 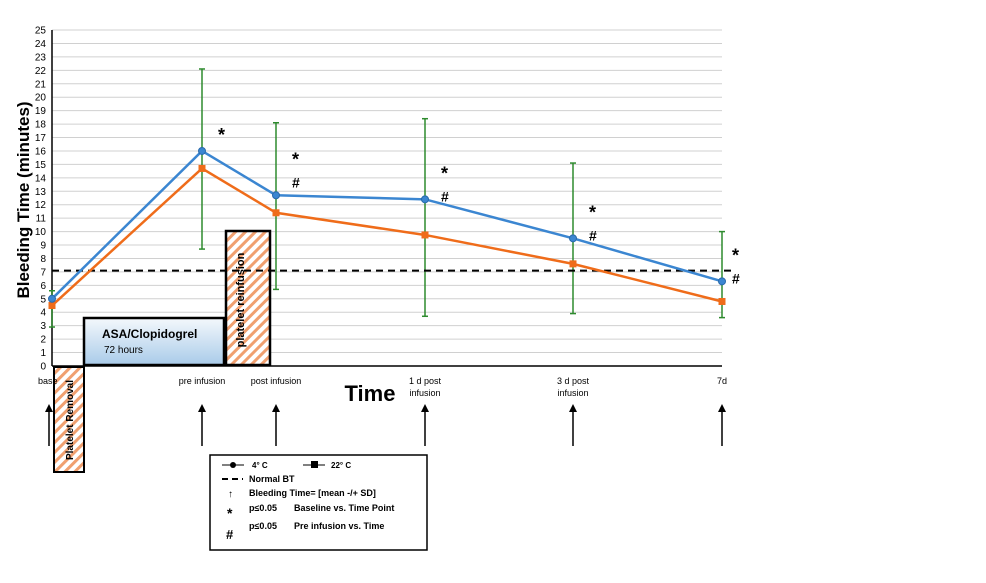 I want to click on y-axis-label: Bleeding Time (minutes), so click(x=23, y=199).